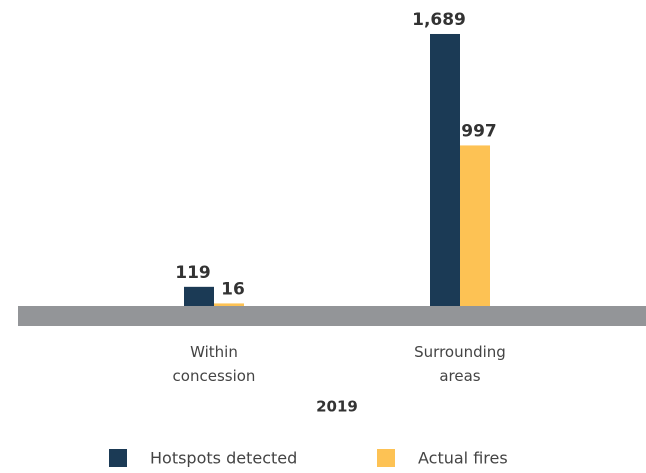 The width and height of the screenshot is (646, 473). What do you see at coordinates (460, 364) in the screenshot?
I see `x-tick-label: Surrounding areas` at bounding box center [460, 364].